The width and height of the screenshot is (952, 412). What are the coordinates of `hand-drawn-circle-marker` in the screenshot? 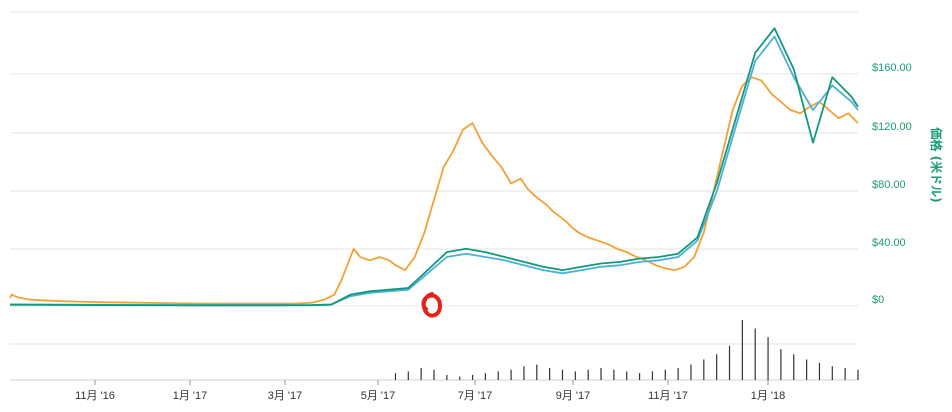 It's located at (432, 305).